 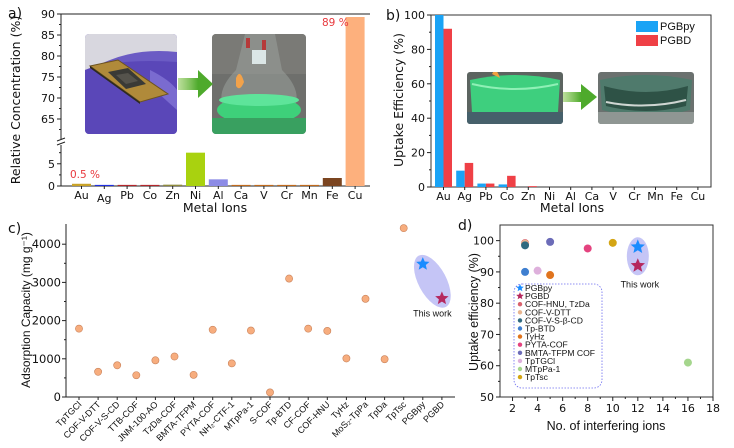 What do you see at coordinates (587, 408) in the screenshot?
I see `x-tick-label: 8` at bounding box center [587, 408].